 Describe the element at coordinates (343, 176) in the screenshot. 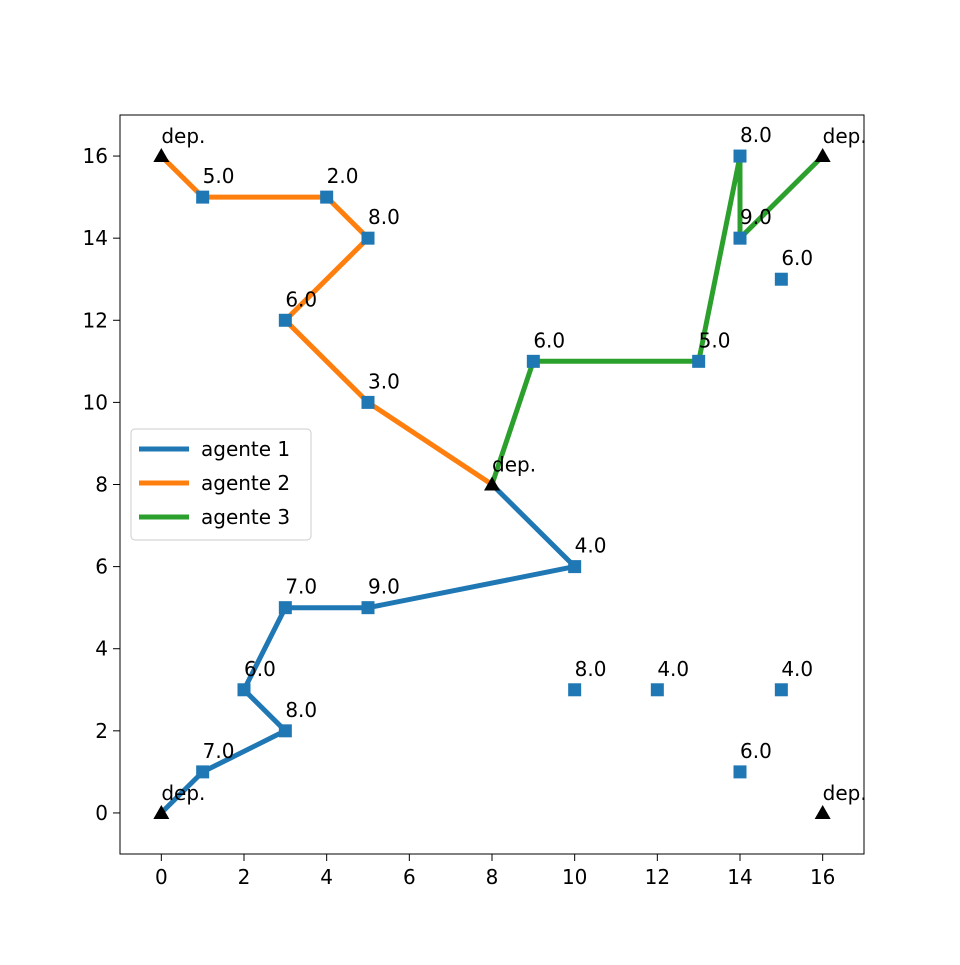

I see `customer-label: 2.0` at that location.